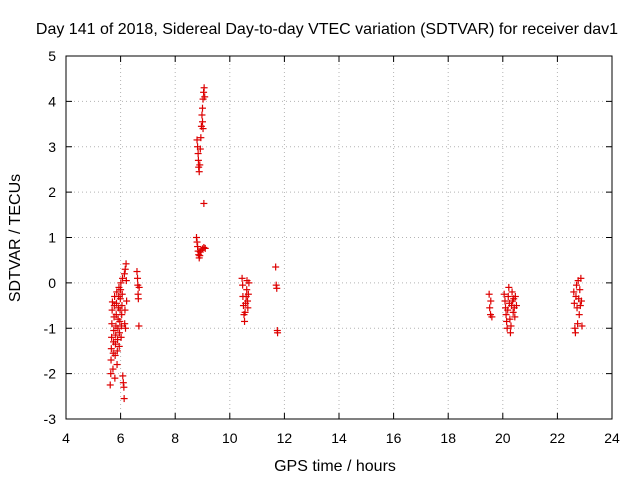 The width and height of the screenshot is (640, 480). I want to click on y-tick-label: -3, so click(50, 419).